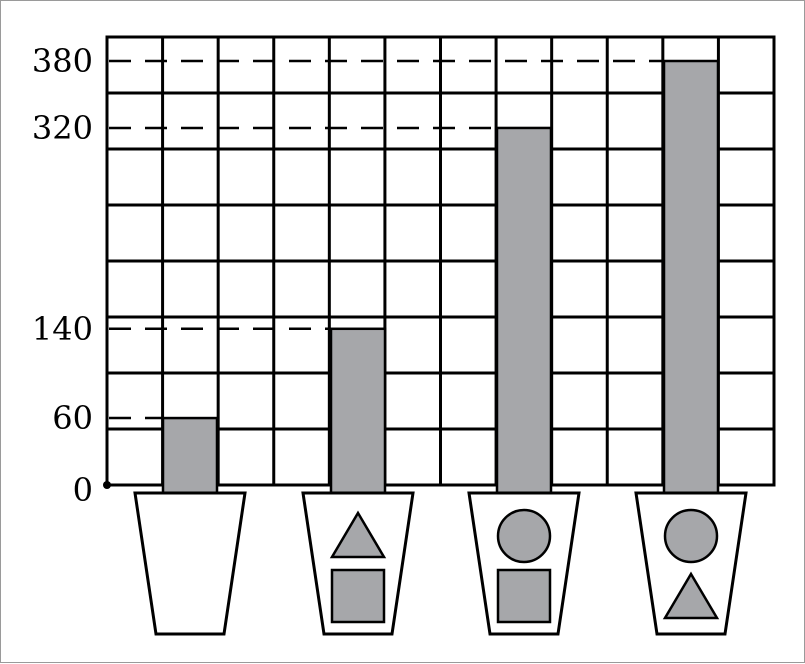  I want to click on bar-cup-triangle-square, so click(358, 411).